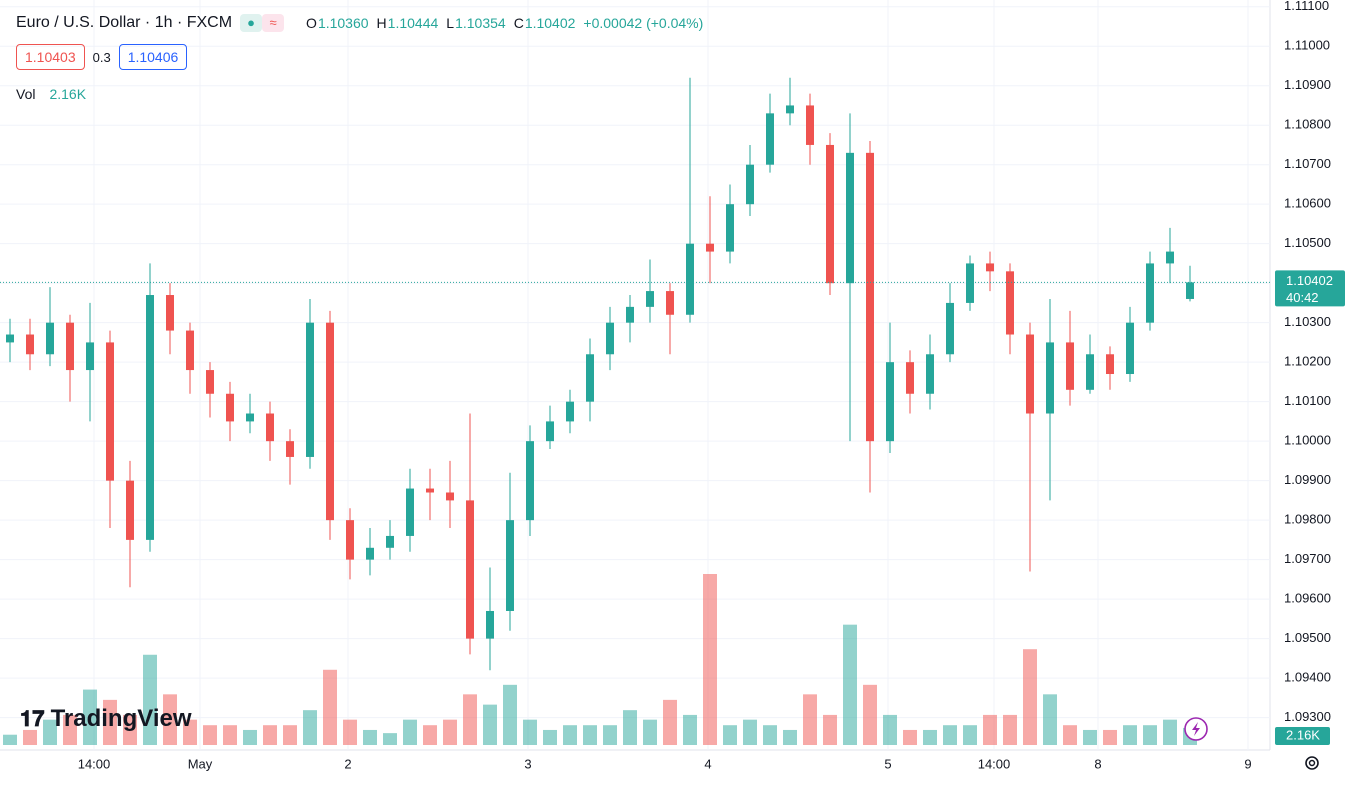  Describe the element at coordinates (273, 23) in the screenshot. I see `status-wave: ≈` at that location.